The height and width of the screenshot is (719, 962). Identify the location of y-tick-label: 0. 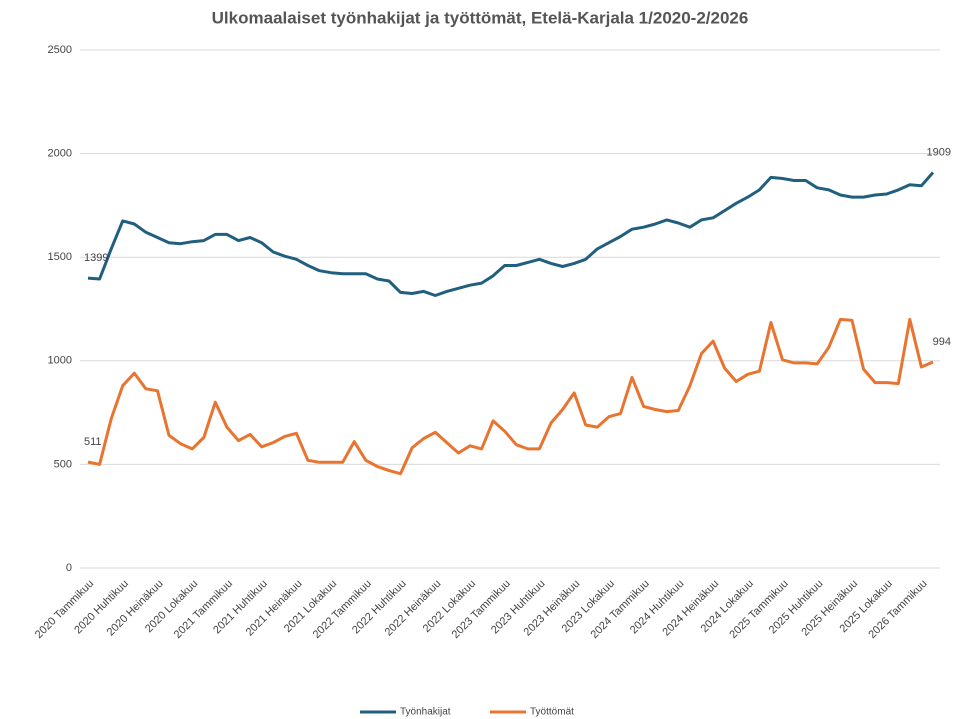
(69, 568).